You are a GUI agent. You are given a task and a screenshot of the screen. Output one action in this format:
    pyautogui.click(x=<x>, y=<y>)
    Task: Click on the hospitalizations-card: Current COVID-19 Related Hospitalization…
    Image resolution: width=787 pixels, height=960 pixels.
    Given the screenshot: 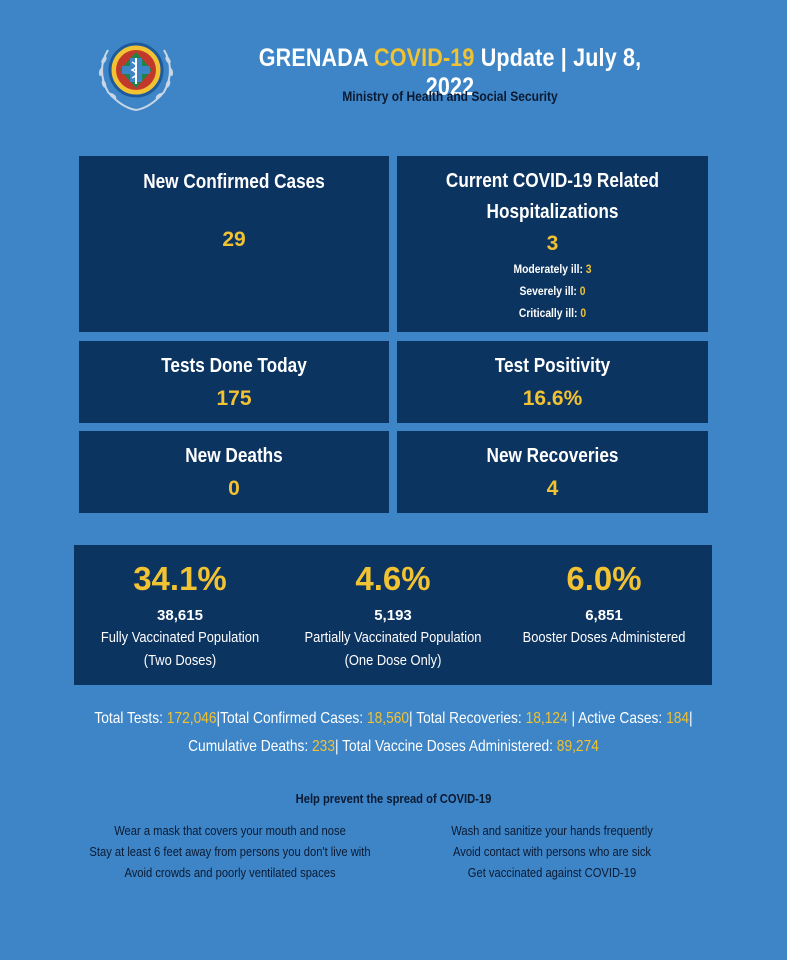 What is the action you would take?
    pyautogui.click(x=552, y=244)
    